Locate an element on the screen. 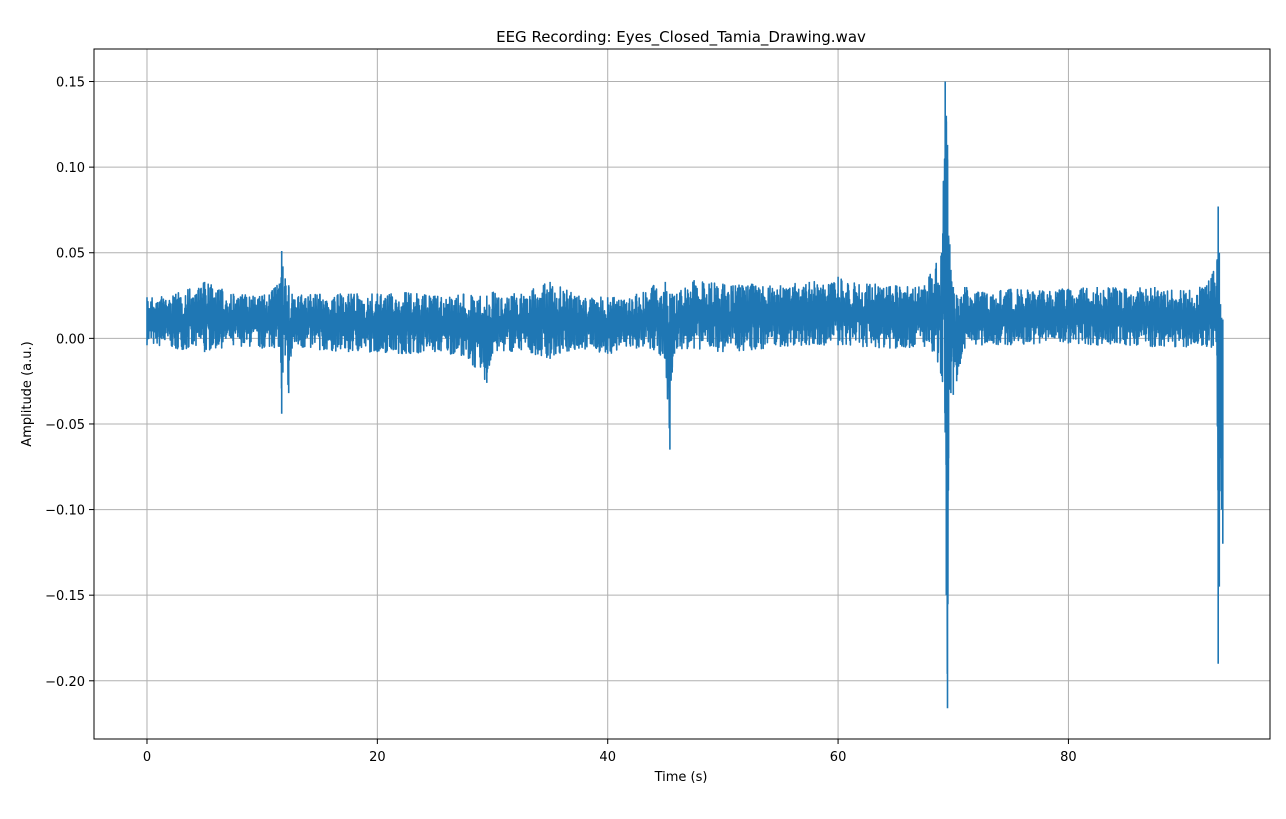  y-tick-label: −0.20 is located at coordinates (65, 682).